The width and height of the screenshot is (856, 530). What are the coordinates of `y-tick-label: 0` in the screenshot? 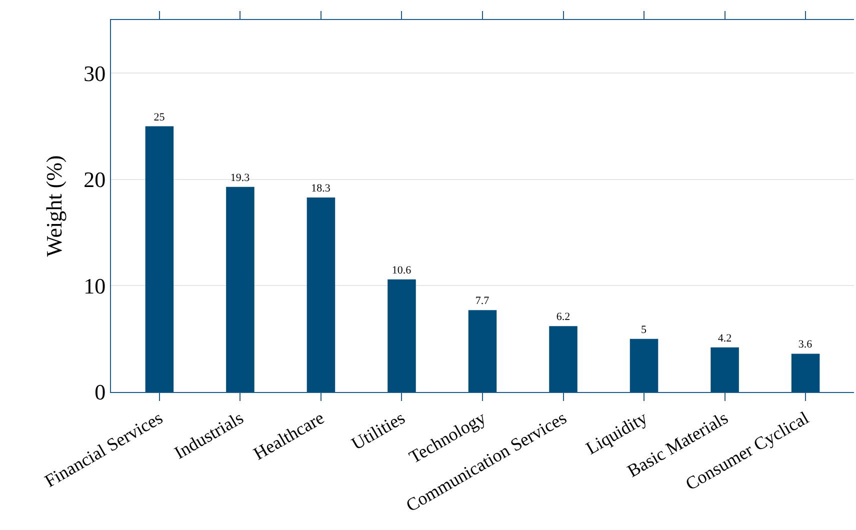 It's located at (100, 392).